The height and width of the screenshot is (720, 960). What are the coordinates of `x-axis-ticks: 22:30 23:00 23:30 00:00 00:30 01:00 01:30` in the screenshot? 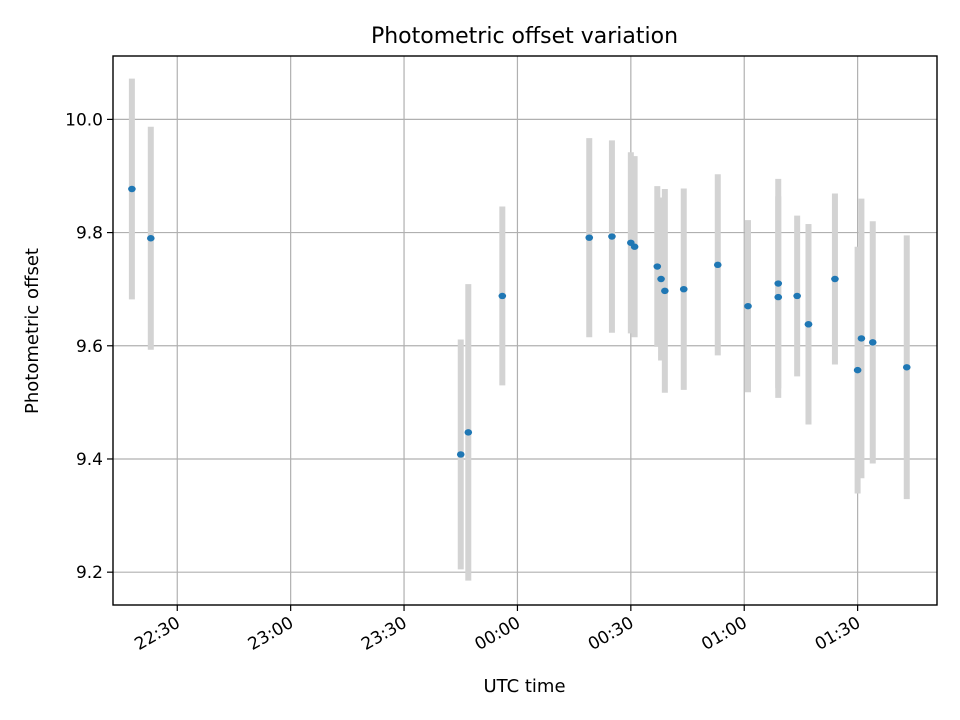 It's located at (497, 630).